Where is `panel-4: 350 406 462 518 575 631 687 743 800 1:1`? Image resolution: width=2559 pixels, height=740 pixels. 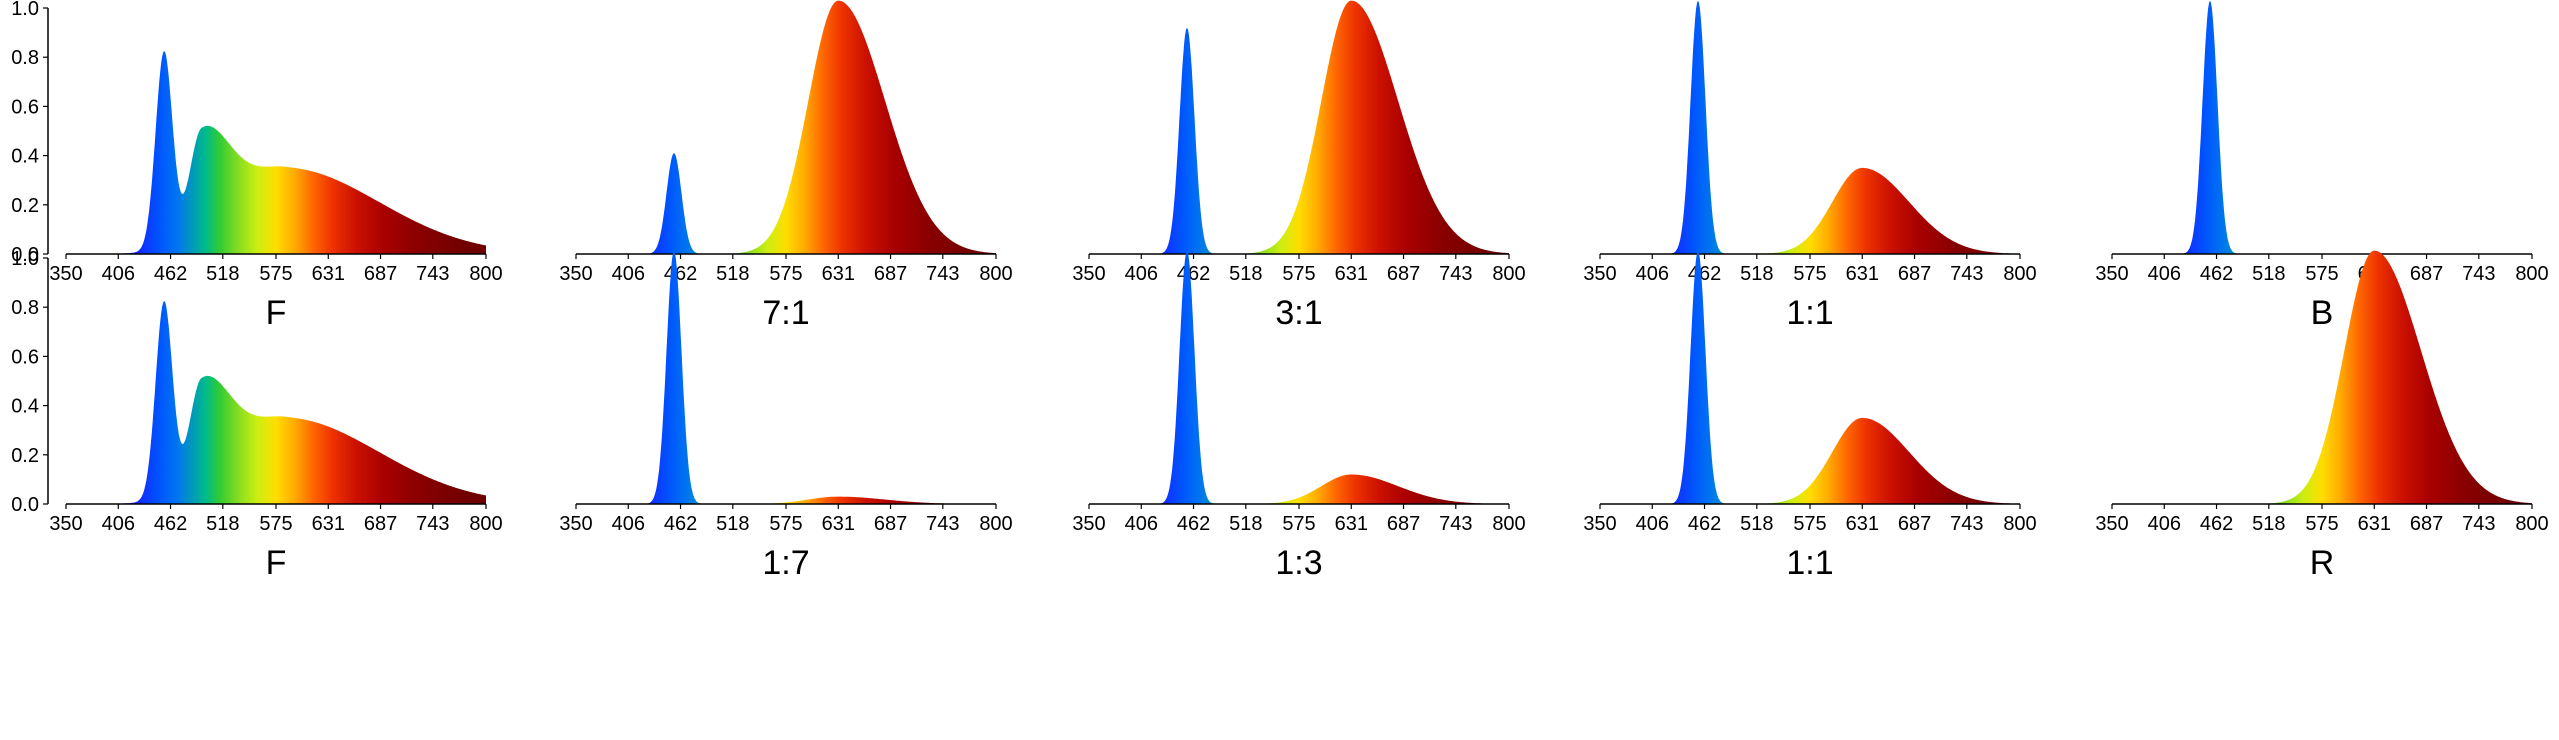 panel-4: 350 406 462 518 575 631 687 743 800 1:1 is located at coordinates (1810, 166).